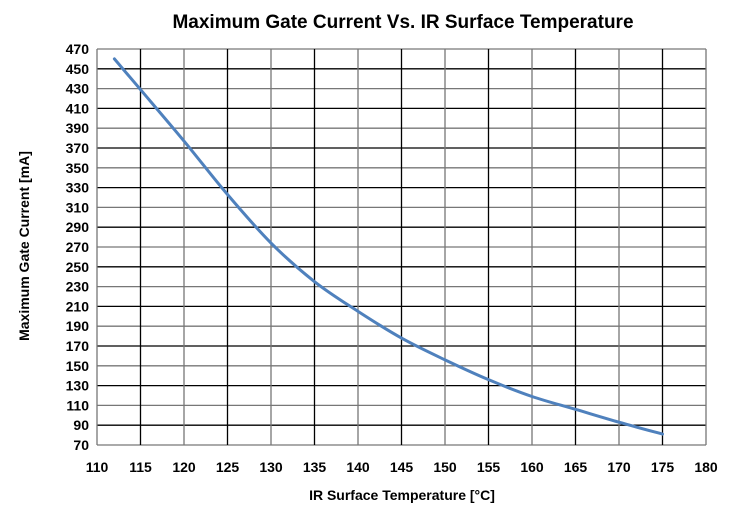 The height and width of the screenshot is (523, 741). What do you see at coordinates (78, 267) in the screenshot?
I see `y-tick-label: 250` at bounding box center [78, 267].